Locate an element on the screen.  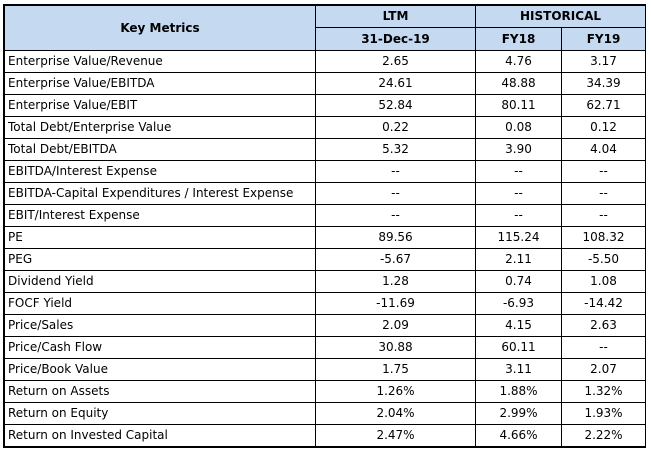
table-row: Enterprise Value/Revenue 2.65 4.76 3.17 is located at coordinates (325, 61).